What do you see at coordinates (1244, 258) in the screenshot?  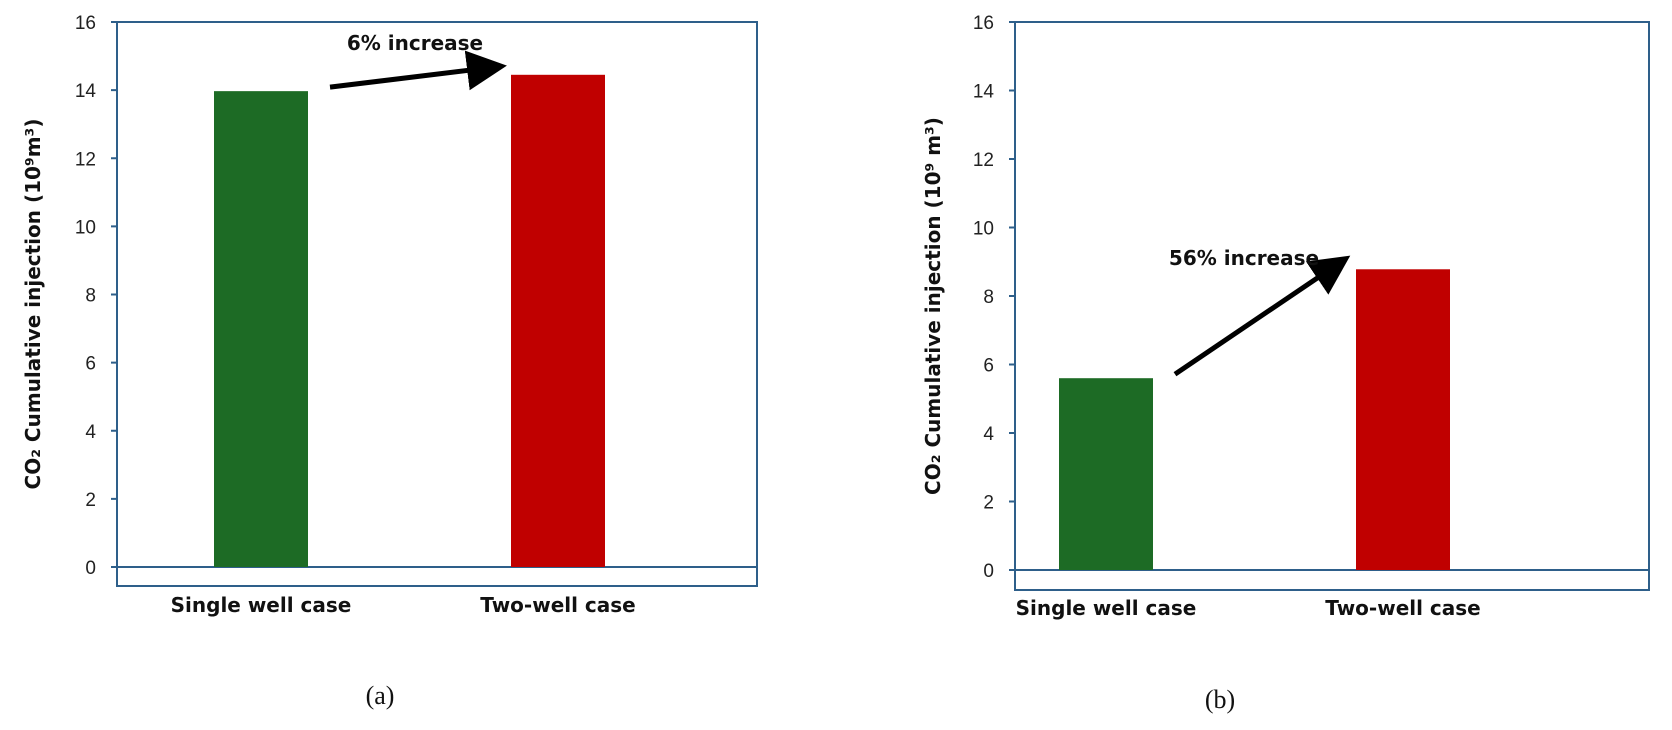 I see `increase-annotation: 56% increase` at bounding box center [1244, 258].